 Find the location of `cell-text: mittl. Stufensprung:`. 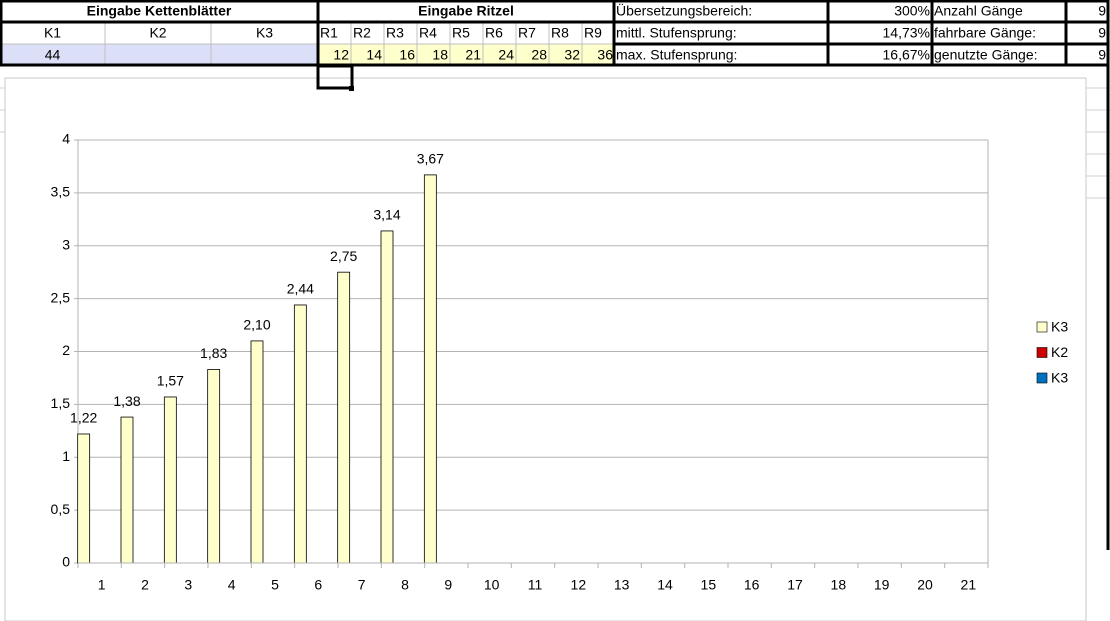

cell-text: mittl. Stufensprung: is located at coordinates (676, 33).